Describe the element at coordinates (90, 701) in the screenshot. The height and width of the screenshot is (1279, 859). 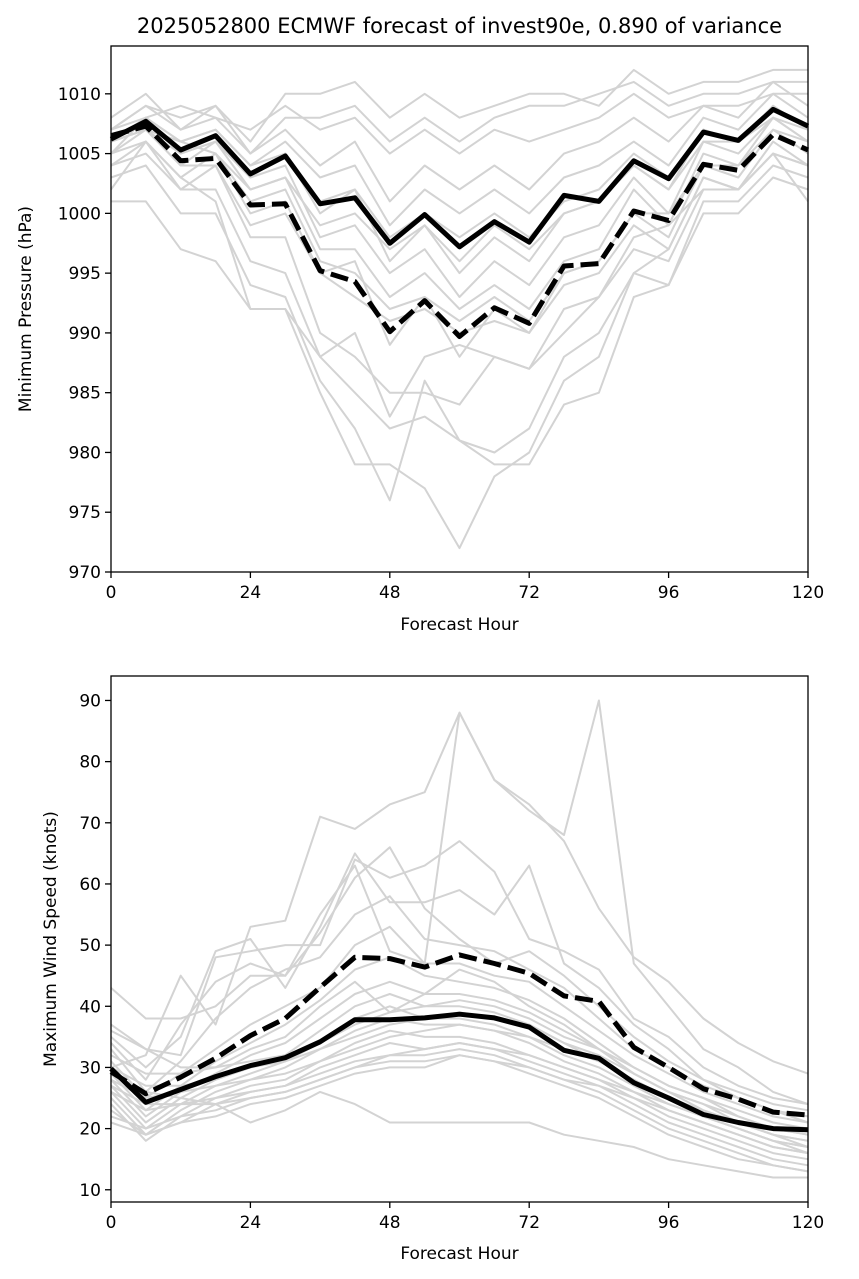
I see `y-tick-label: 90` at that location.